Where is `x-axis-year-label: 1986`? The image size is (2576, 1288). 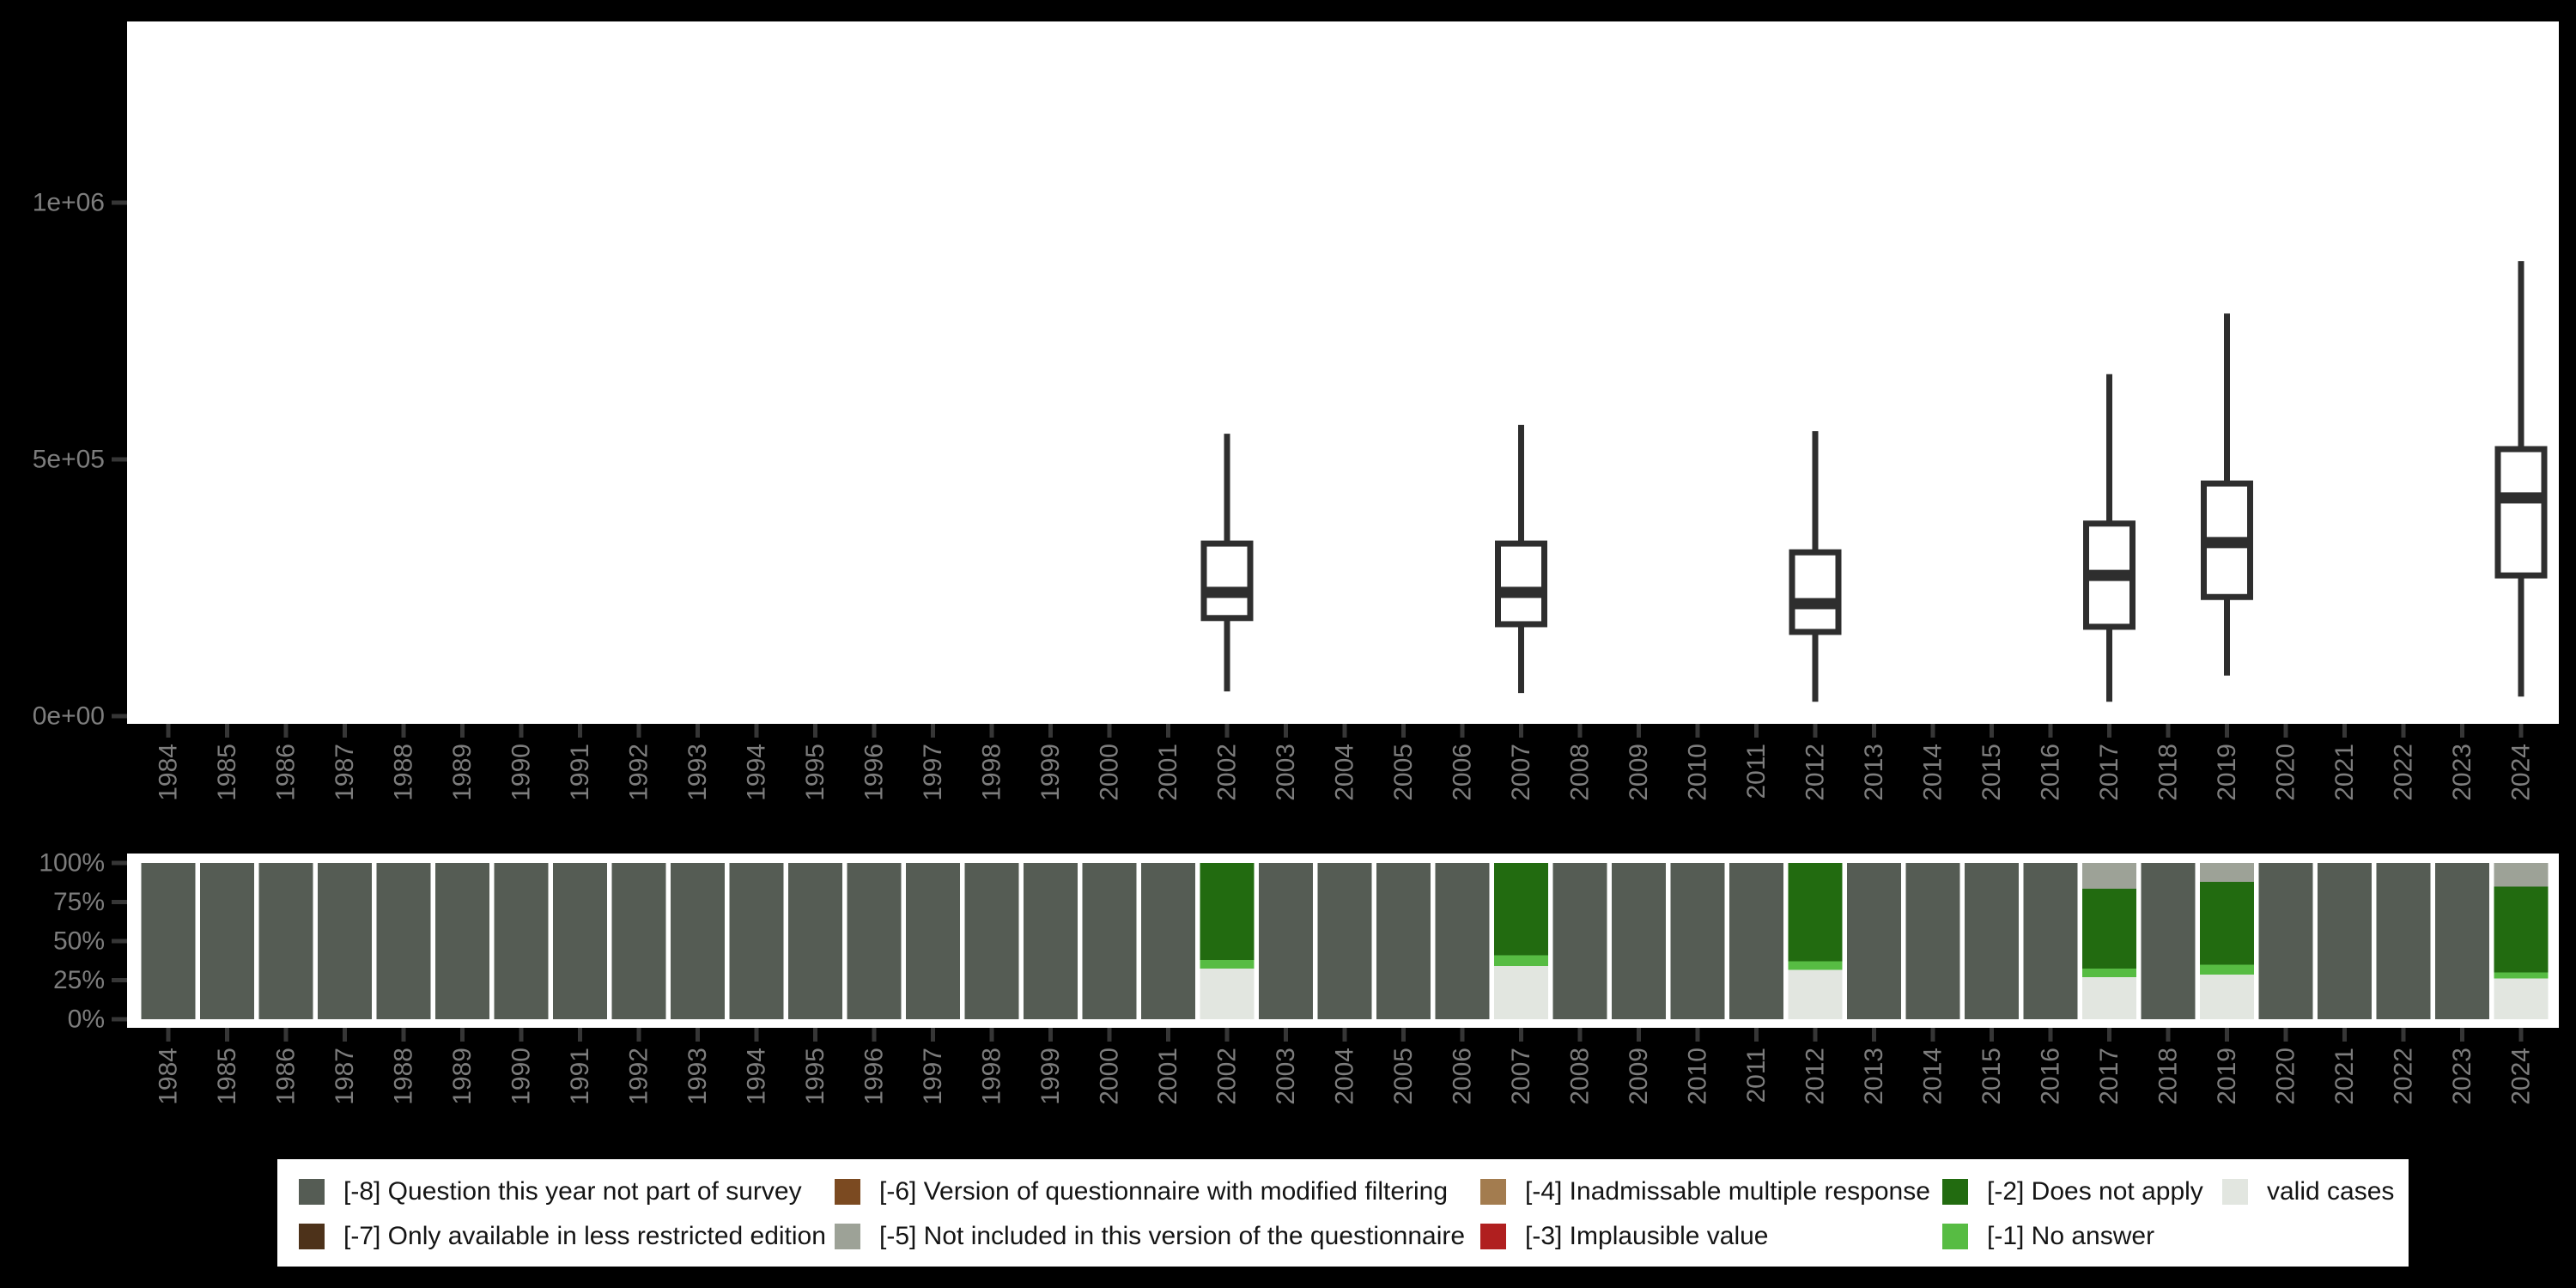 x-axis-year-label: 1986 is located at coordinates (286, 1076).